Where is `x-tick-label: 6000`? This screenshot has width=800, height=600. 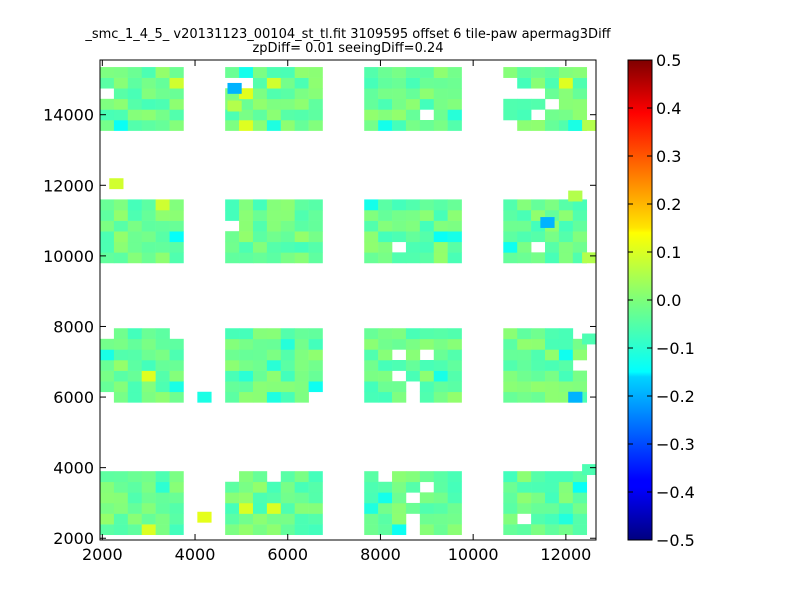 x-tick-label: 6000 is located at coordinates (287, 554).